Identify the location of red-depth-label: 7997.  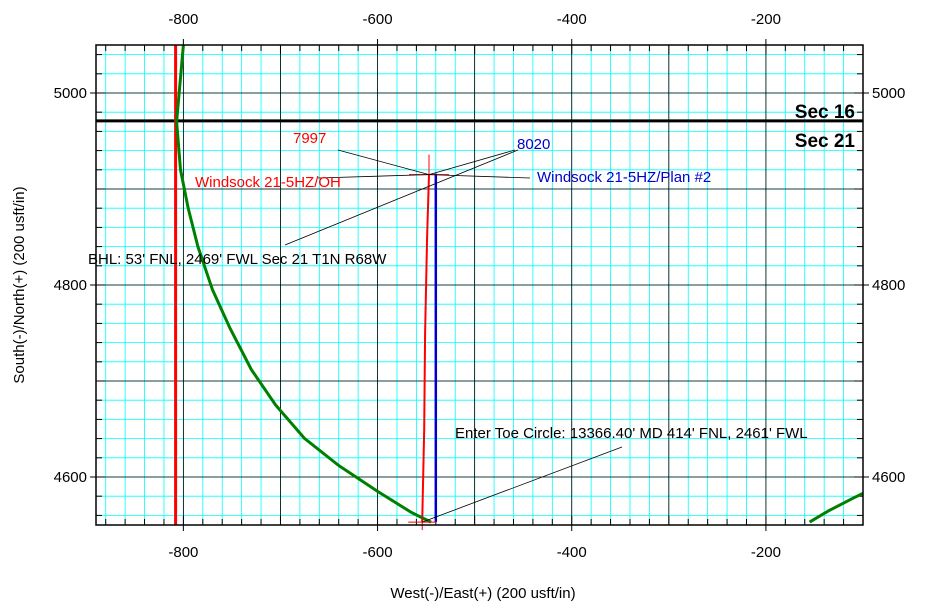
(309, 138).